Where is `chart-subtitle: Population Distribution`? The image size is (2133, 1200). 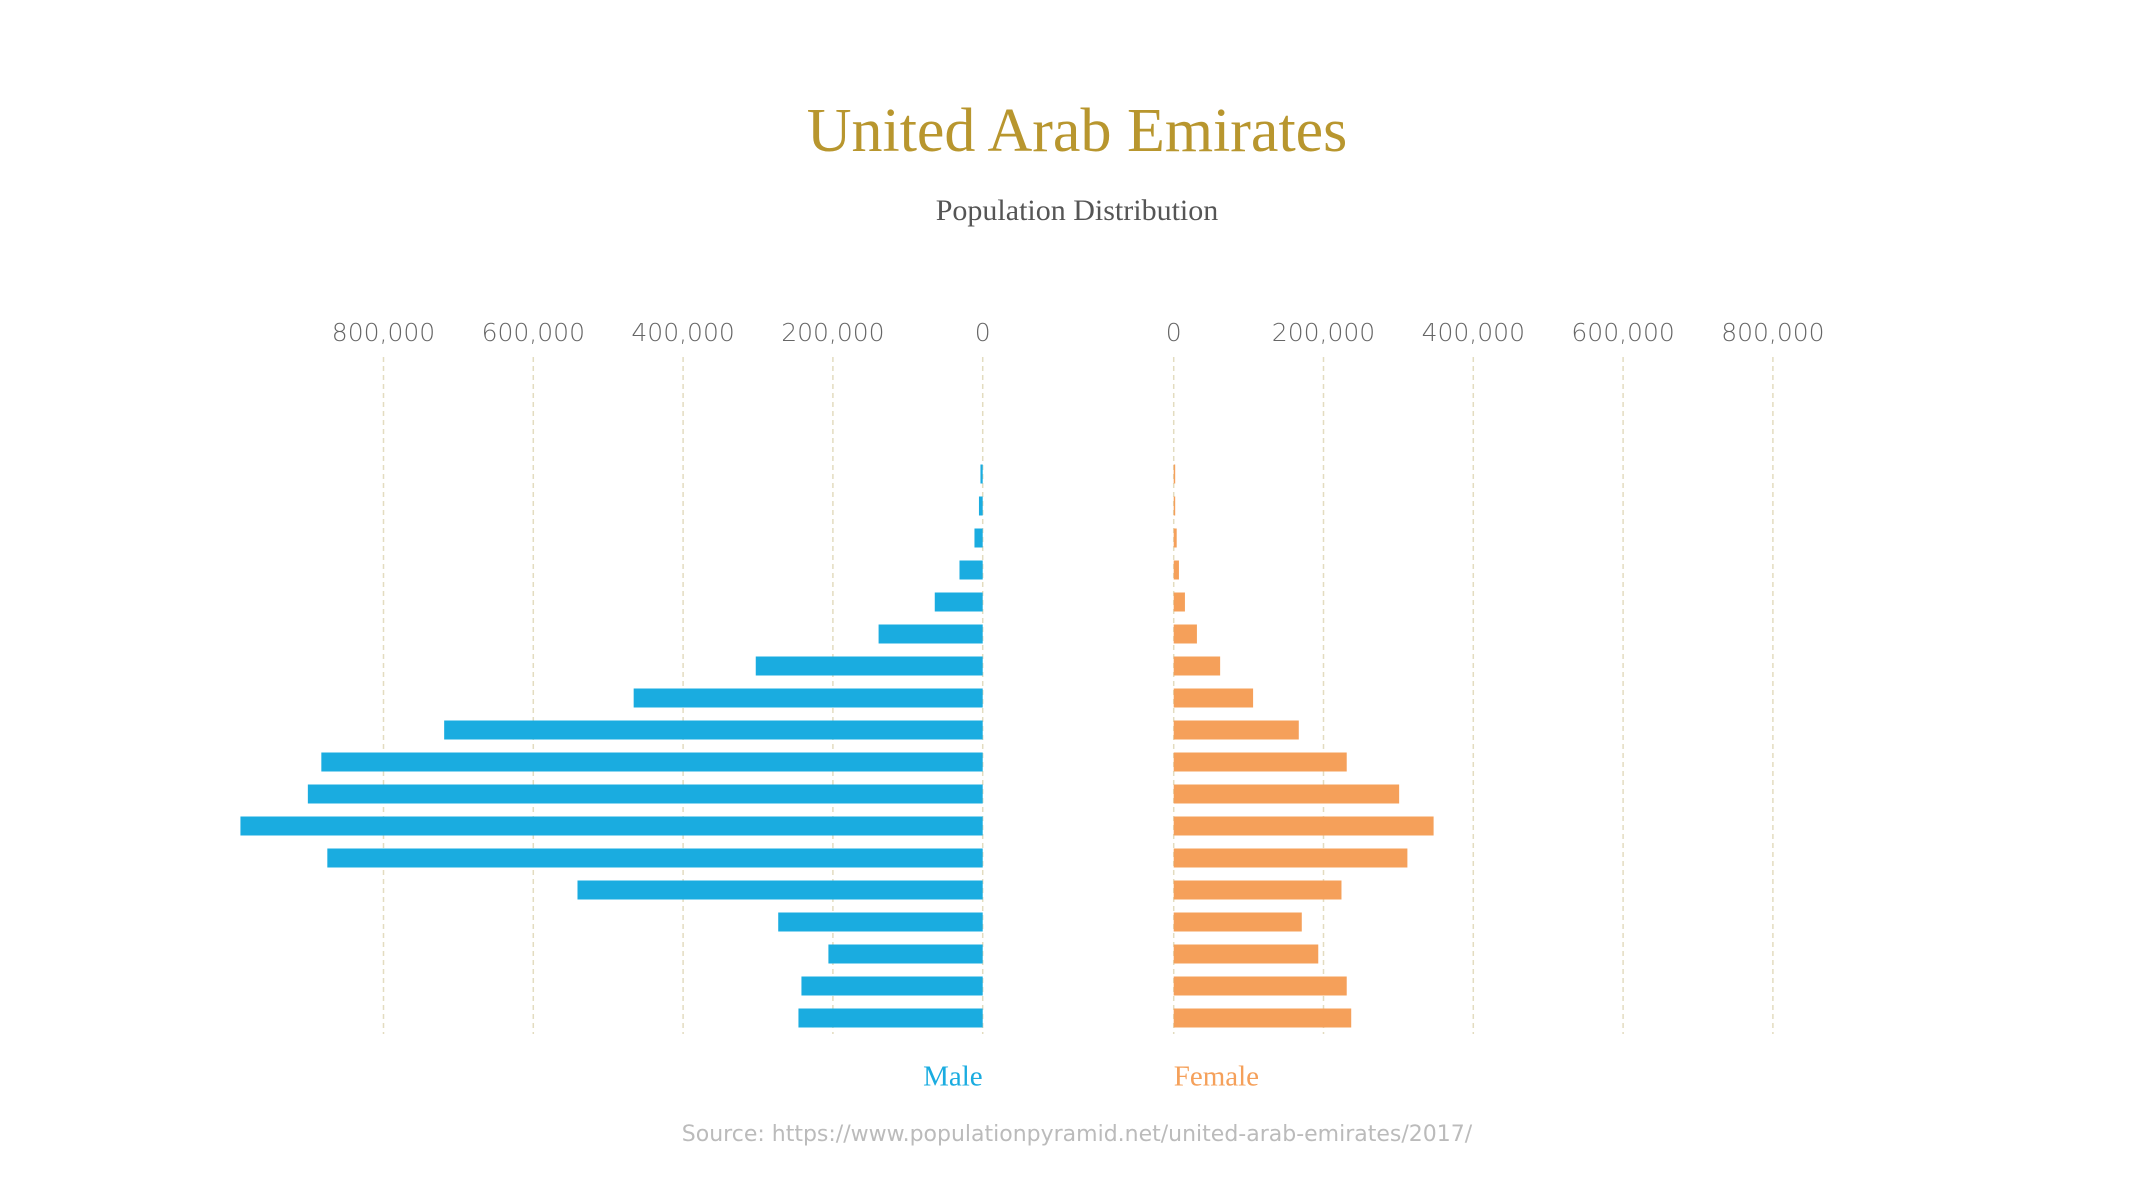
chart-subtitle: Population Distribution is located at coordinates (1077, 210).